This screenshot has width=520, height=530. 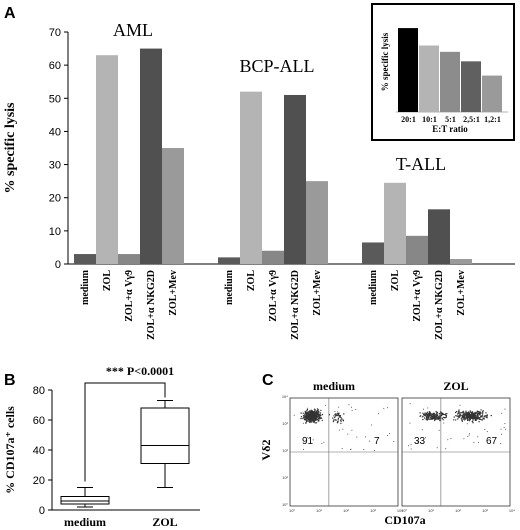 I want to click on box-y-tick-label: 60, so click(x=39, y=421).